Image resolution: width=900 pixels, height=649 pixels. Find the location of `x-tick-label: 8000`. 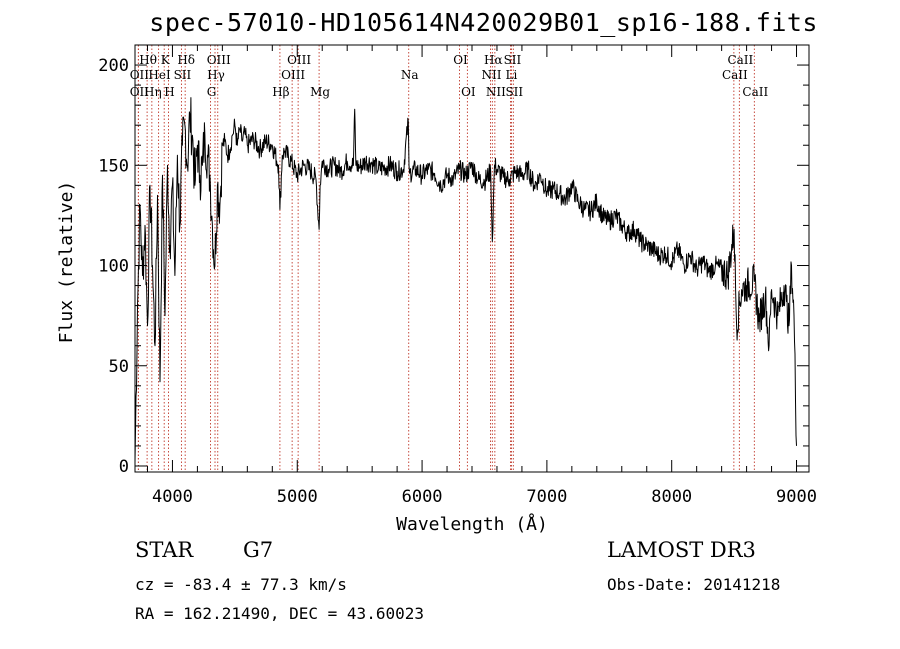

x-tick-label: 8000 is located at coordinates (671, 497).